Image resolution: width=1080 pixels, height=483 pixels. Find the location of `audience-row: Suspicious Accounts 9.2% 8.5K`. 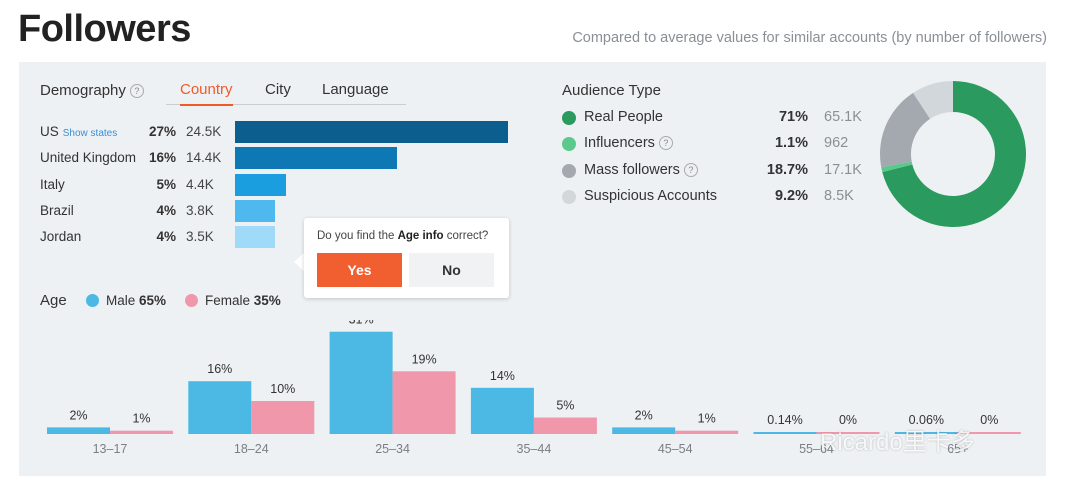

audience-row: Suspicious Accounts 9.2% 8.5K is located at coordinates (717, 198).